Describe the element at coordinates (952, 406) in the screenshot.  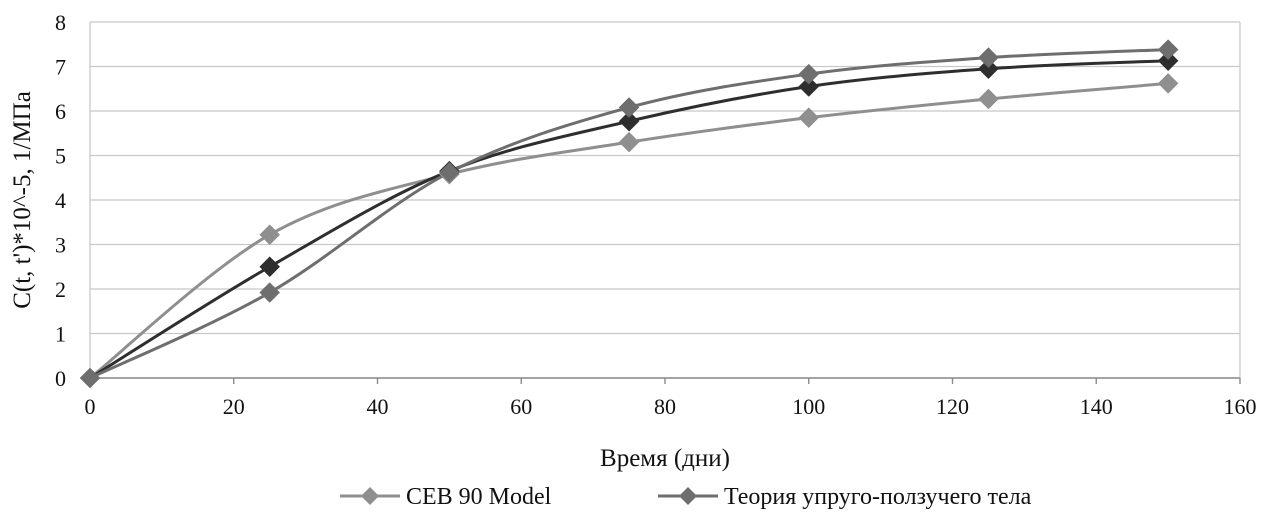
I see `x-tick-label: 120` at that location.